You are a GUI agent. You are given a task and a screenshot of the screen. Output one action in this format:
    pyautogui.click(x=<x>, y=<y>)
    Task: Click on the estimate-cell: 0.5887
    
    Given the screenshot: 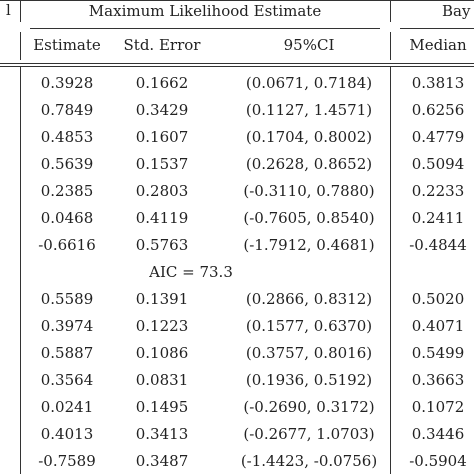 What is the action you would take?
    pyautogui.click(x=67, y=353)
    